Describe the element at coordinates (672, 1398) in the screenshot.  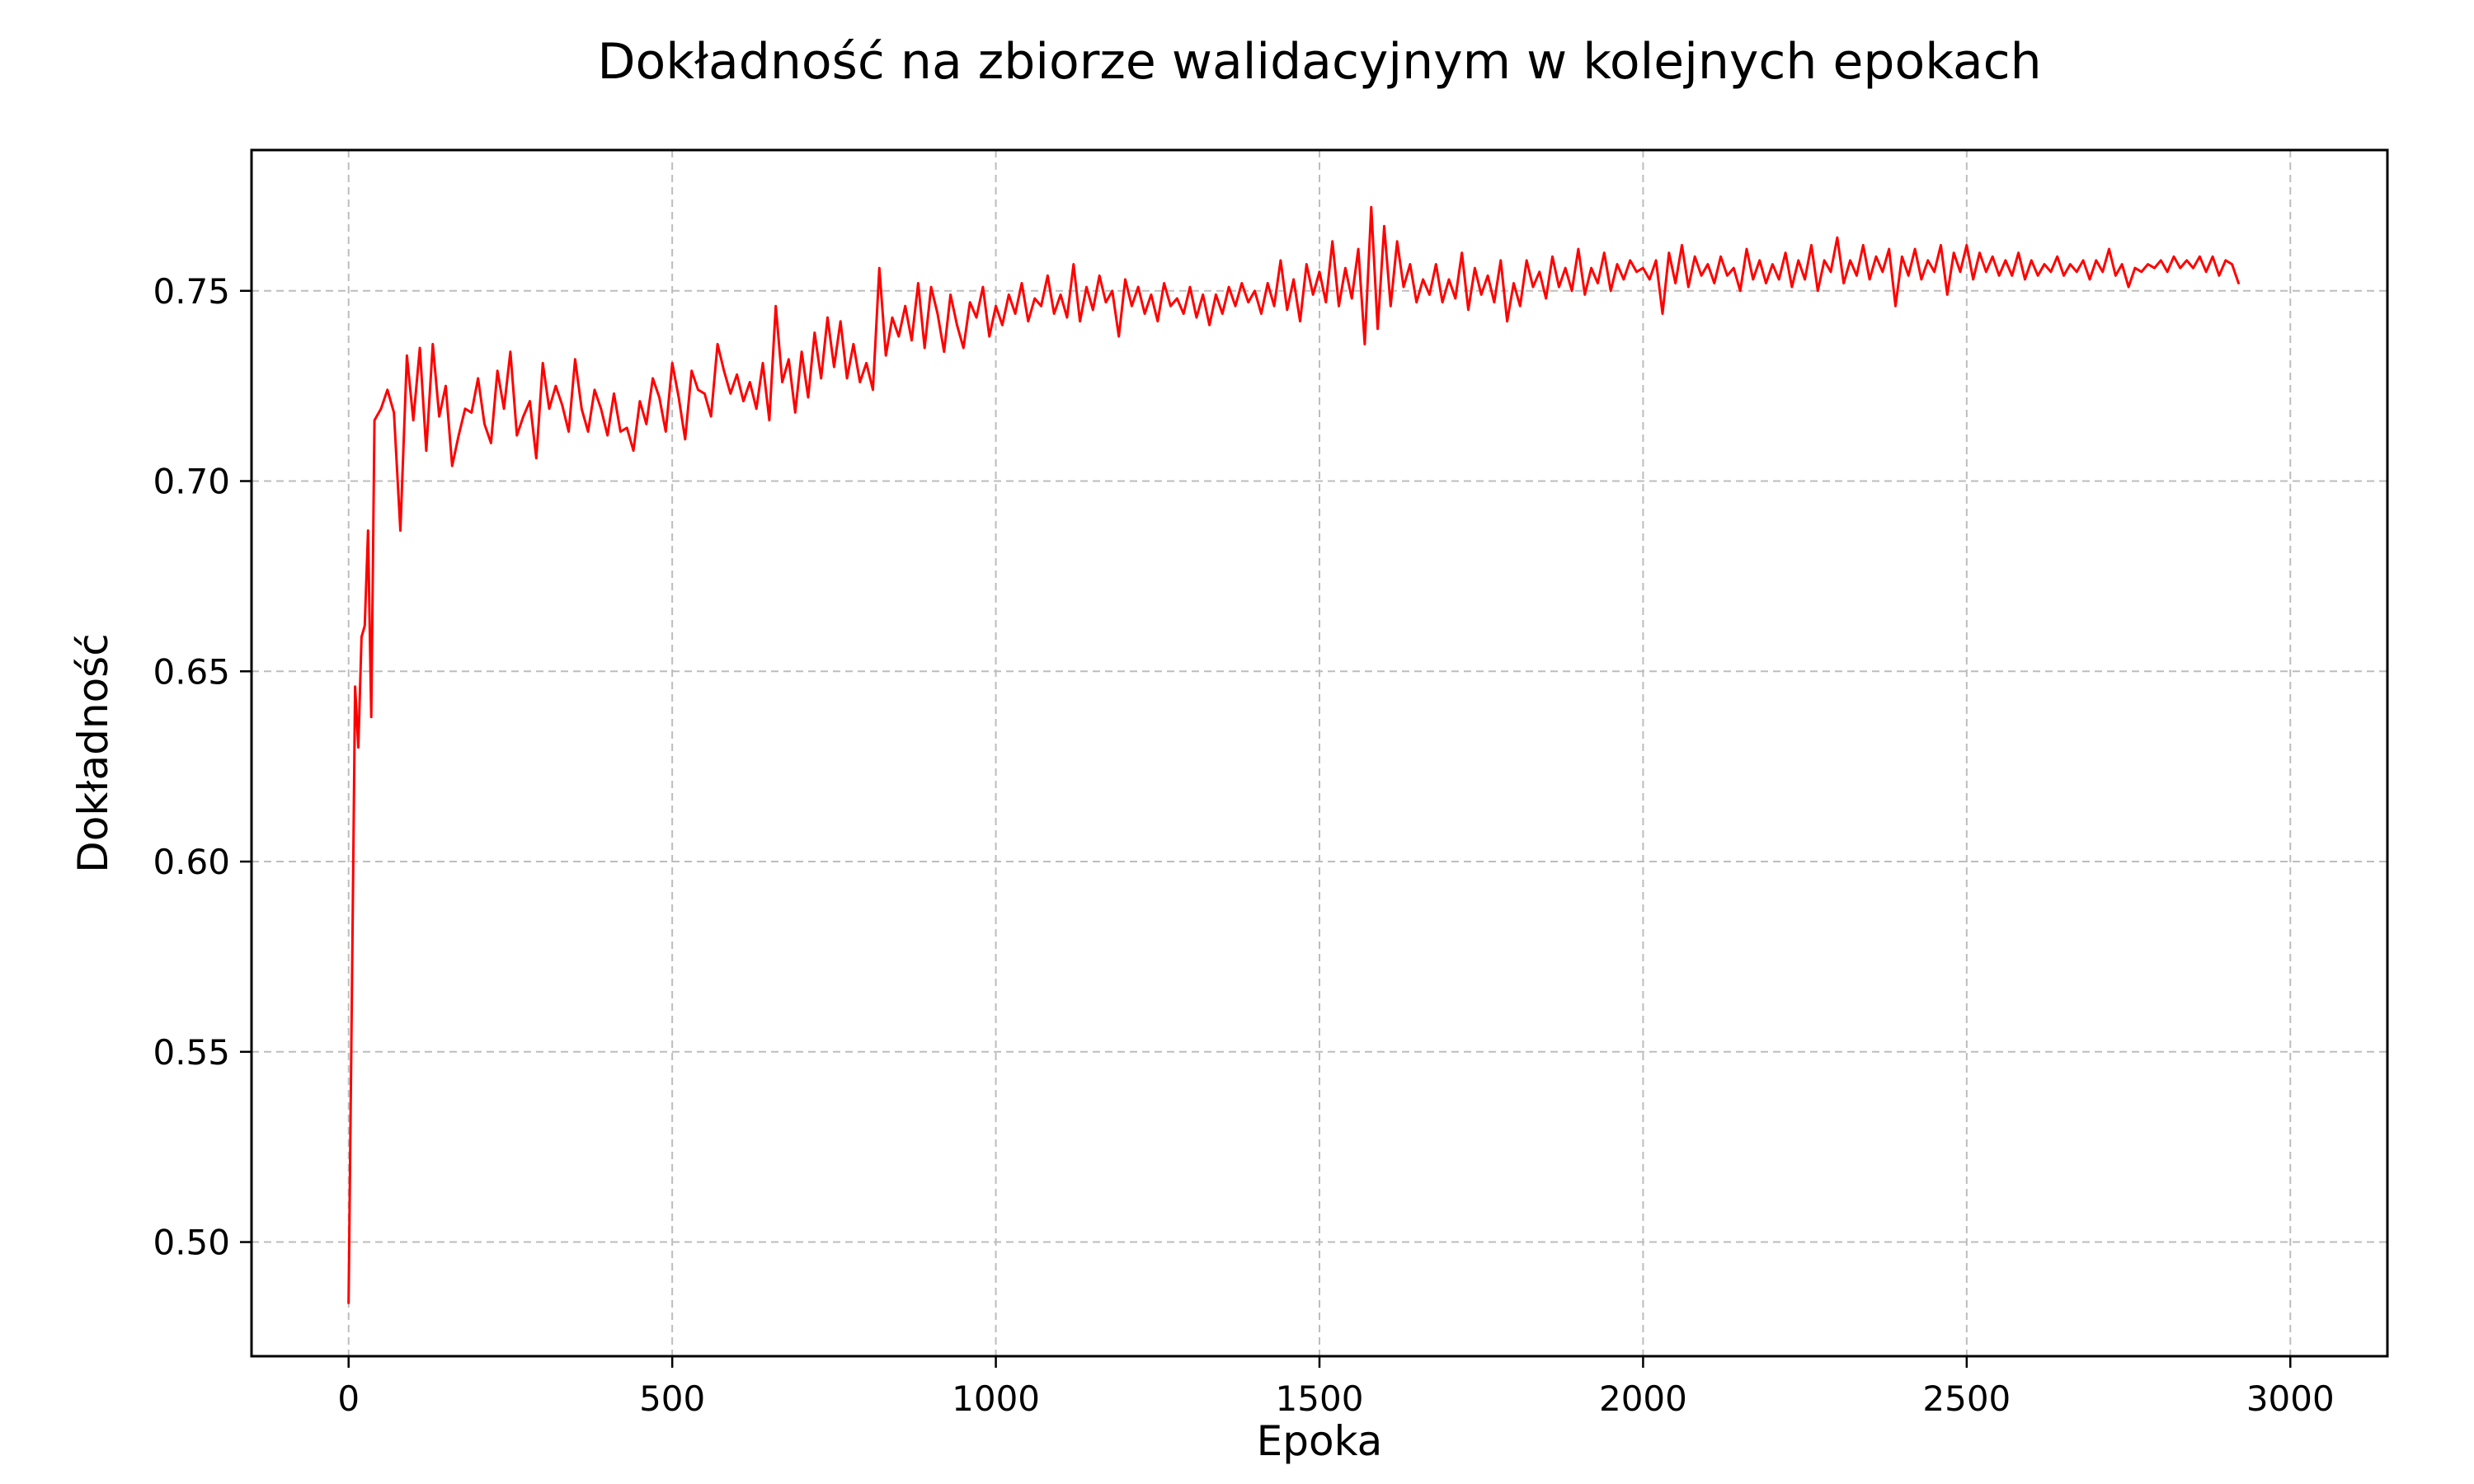
I see `x-tick-label: 500` at that location.